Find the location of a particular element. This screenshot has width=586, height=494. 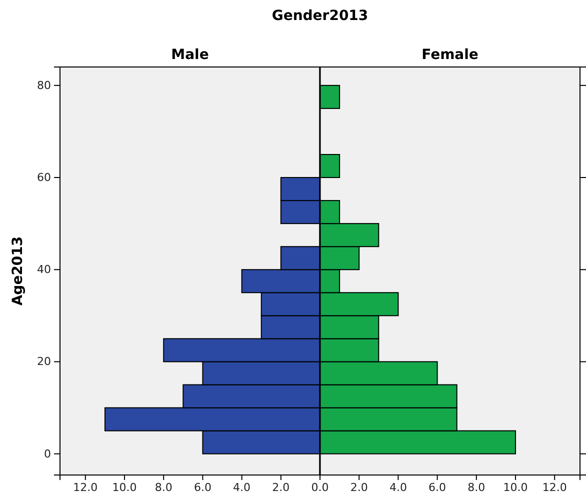

chart-subtitle: Female is located at coordinates (450, 55).